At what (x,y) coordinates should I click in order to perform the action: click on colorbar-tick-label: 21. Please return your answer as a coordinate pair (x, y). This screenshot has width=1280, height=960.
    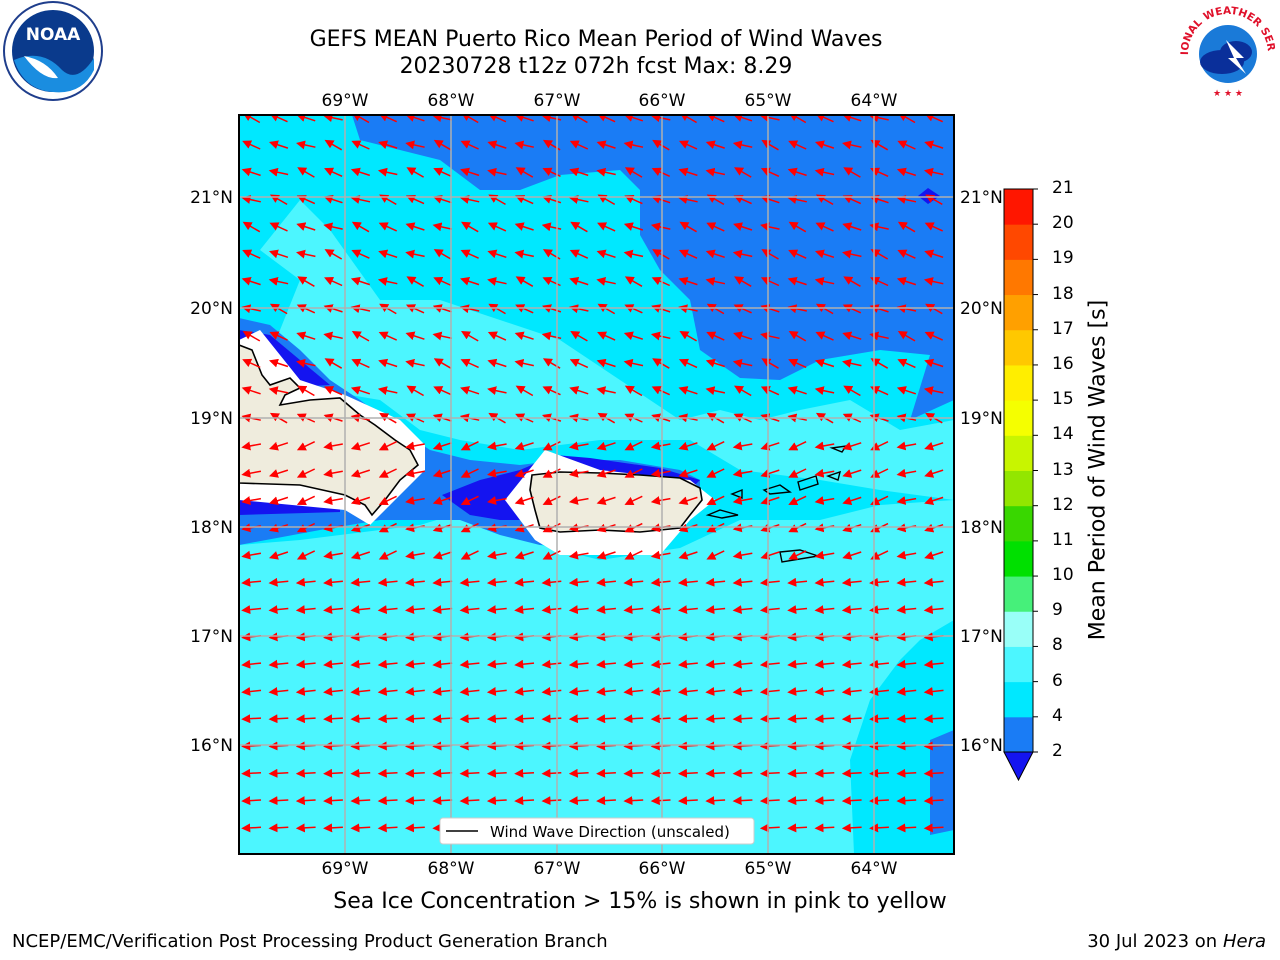
    Looking at the image, I should click on (1063, 188).